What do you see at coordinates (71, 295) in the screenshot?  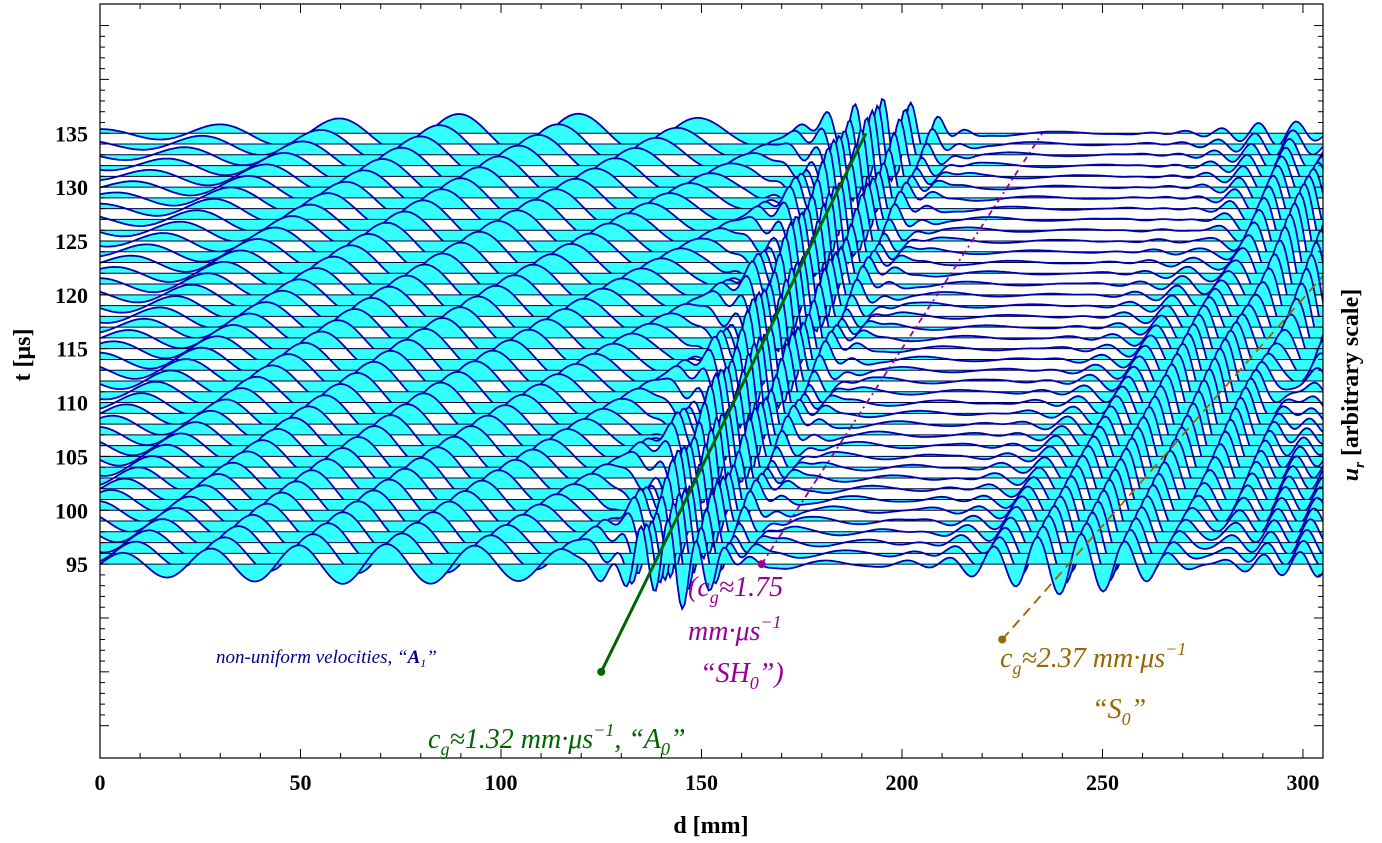 I see `y-tick-label: 120` at bounding box center [71, 295].